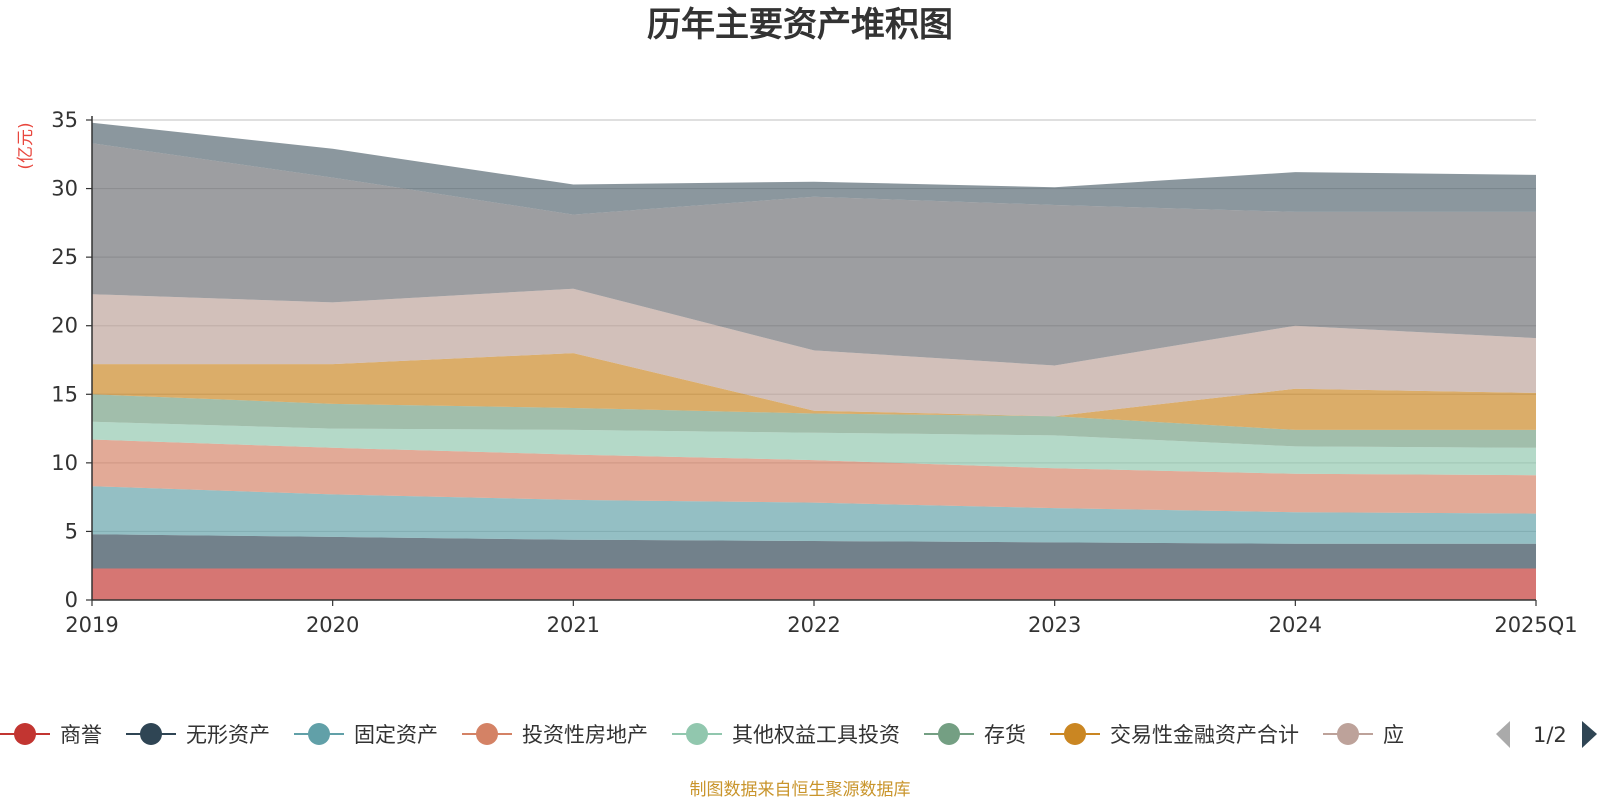 This screenshot has height=800, width=1600. What do you see at coordinates (1550, 735) in the screenshot?
I see `legend-page-indicator: 1/2` at bounding box center [1550, 735].